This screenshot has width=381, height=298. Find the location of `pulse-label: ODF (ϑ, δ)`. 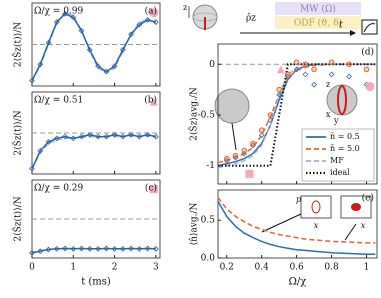

pulse-label: ODF (ϑ, δ) is located at coordinates (318, 23).